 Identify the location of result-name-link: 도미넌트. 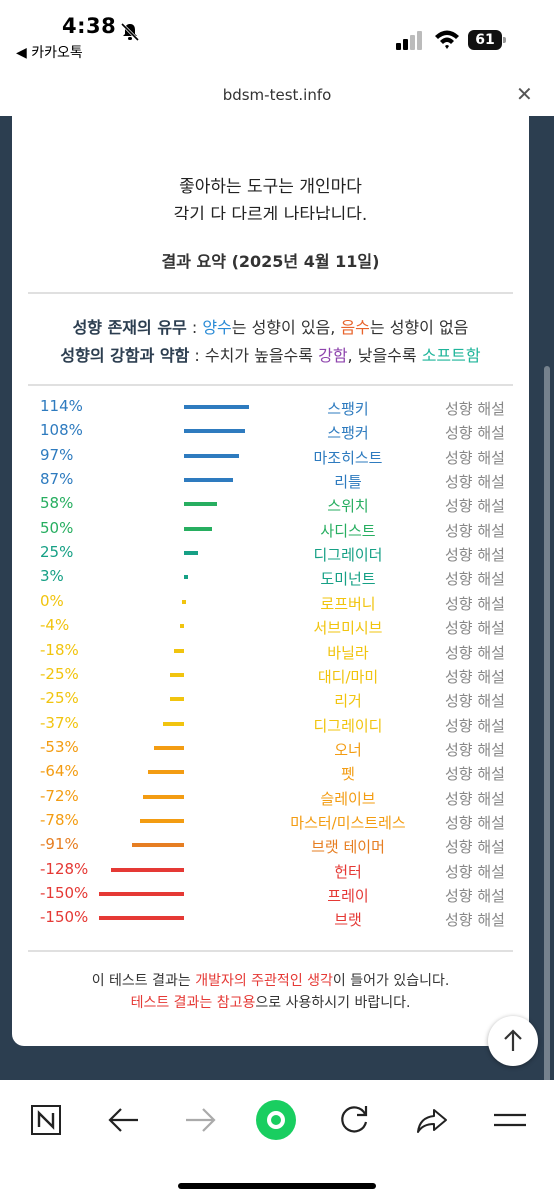
(348, 579).